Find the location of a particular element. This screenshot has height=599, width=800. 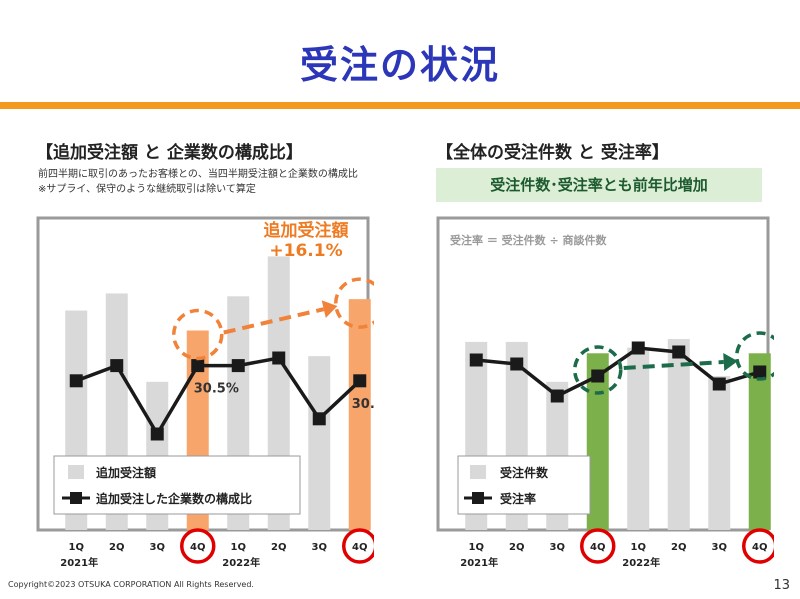

left-year-label-2: 2022年 is located at coordinates (241, 562).